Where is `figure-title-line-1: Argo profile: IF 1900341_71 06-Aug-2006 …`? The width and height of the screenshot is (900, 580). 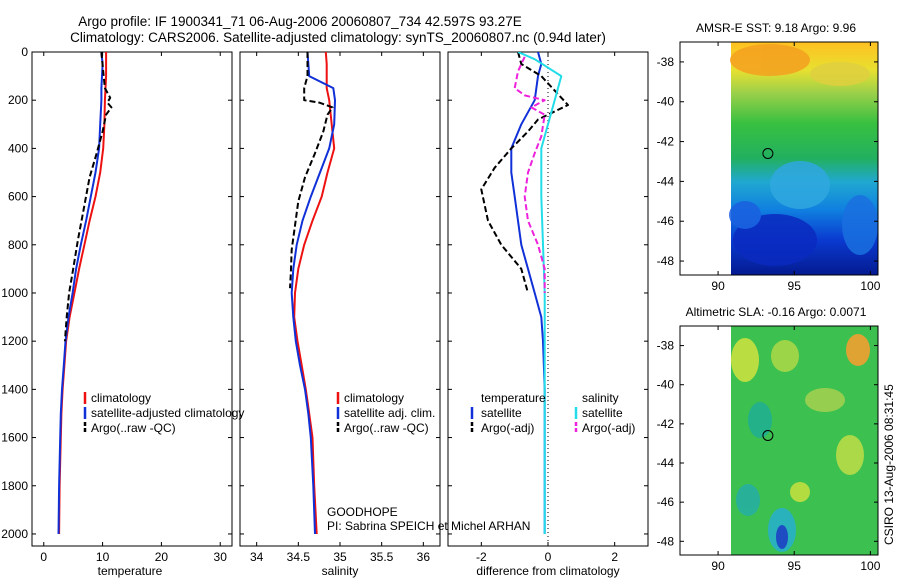 figure-title-line-1: Argo profile: IF 1900341_71 06-Aug-2006 … is located at coordinates (300, 21).